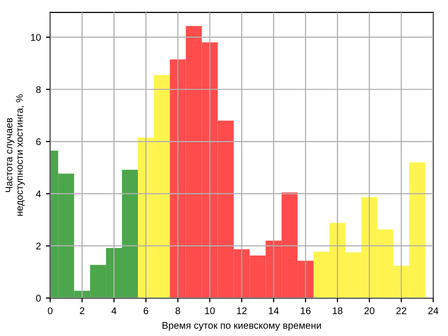 Image resolution: width=448 pixels, height=336 pixels. What do you see at coordinates (242, 310) in the screenshot?
I see `x-tick-label: 12` at bounding box center [242, 310].